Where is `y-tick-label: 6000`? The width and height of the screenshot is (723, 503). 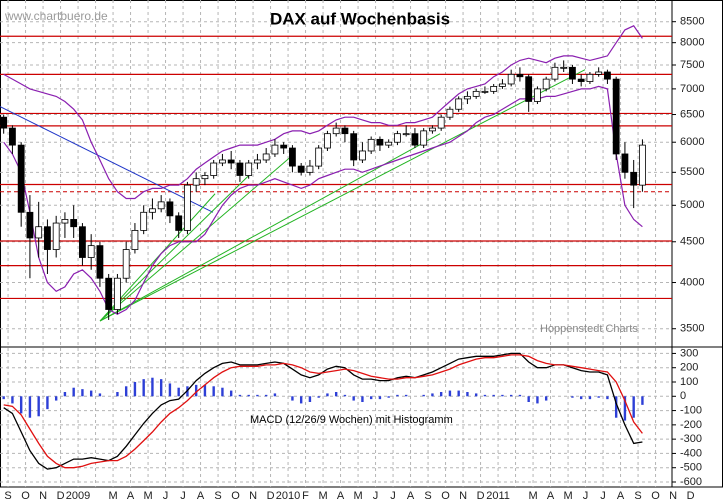 y-tick-label: 6000 is located at coordinates (692, 142).